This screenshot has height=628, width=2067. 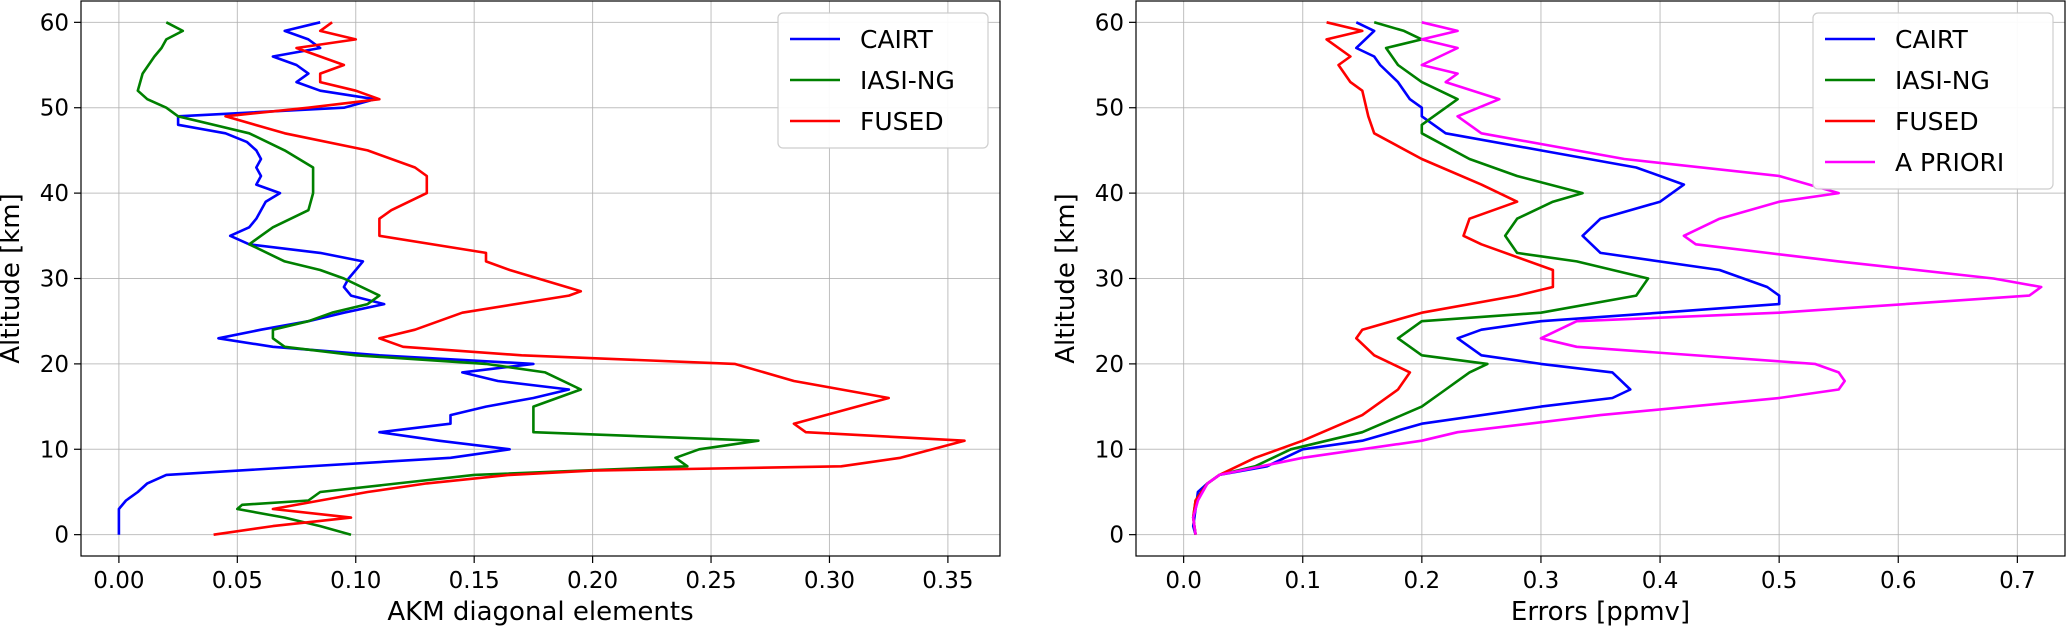 I want to click on x-tick-label: 0.5, so click(x=1779, y=581).